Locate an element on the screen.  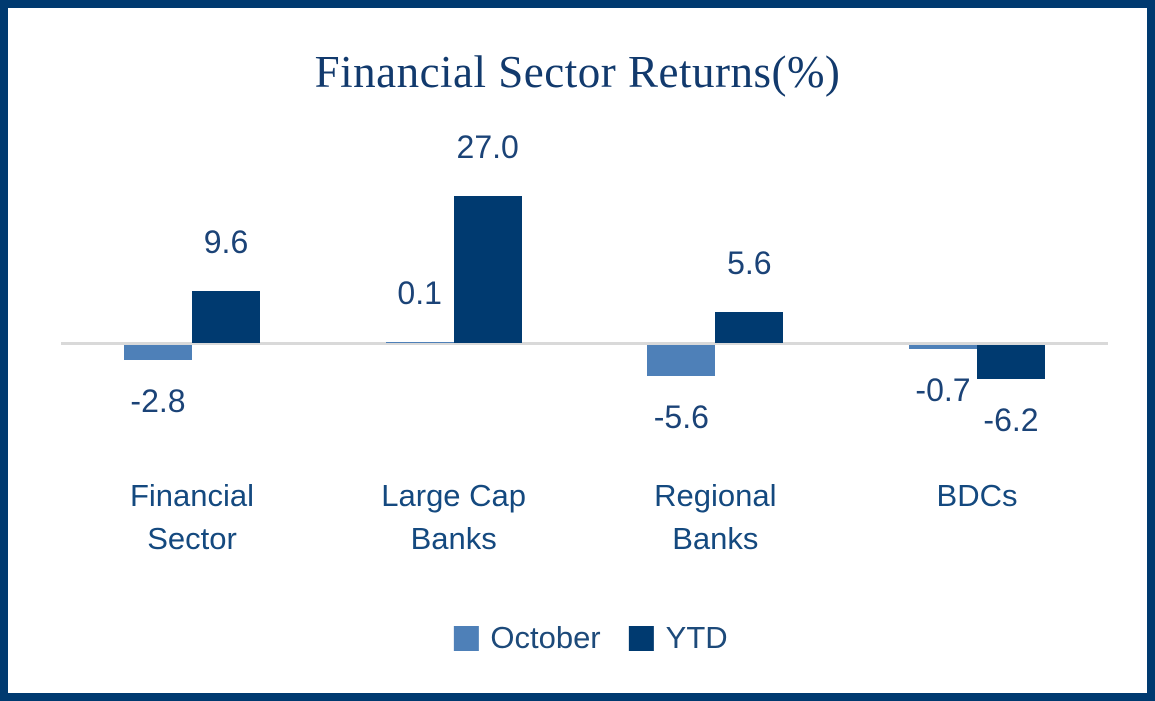
bar-ytd-large-cap-banks is located at coordinates (487, 269).